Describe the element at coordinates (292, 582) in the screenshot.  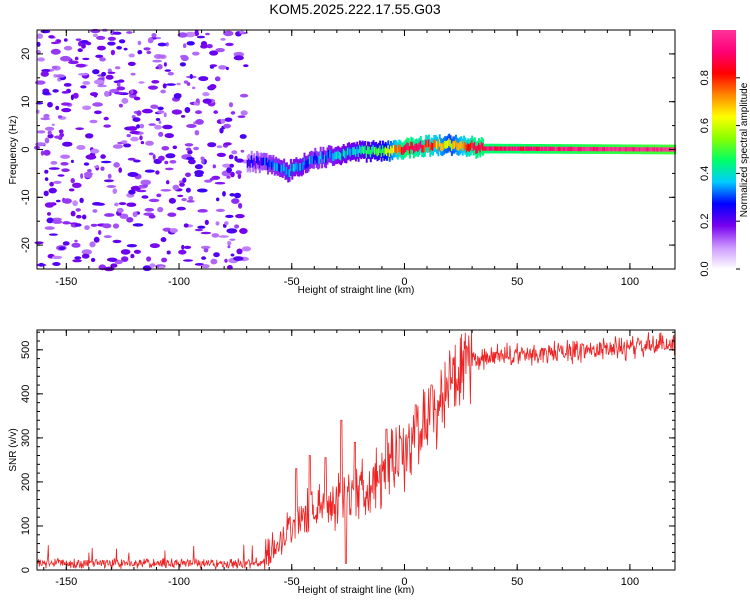
I see `snr-xtick-label: -50` at that location.